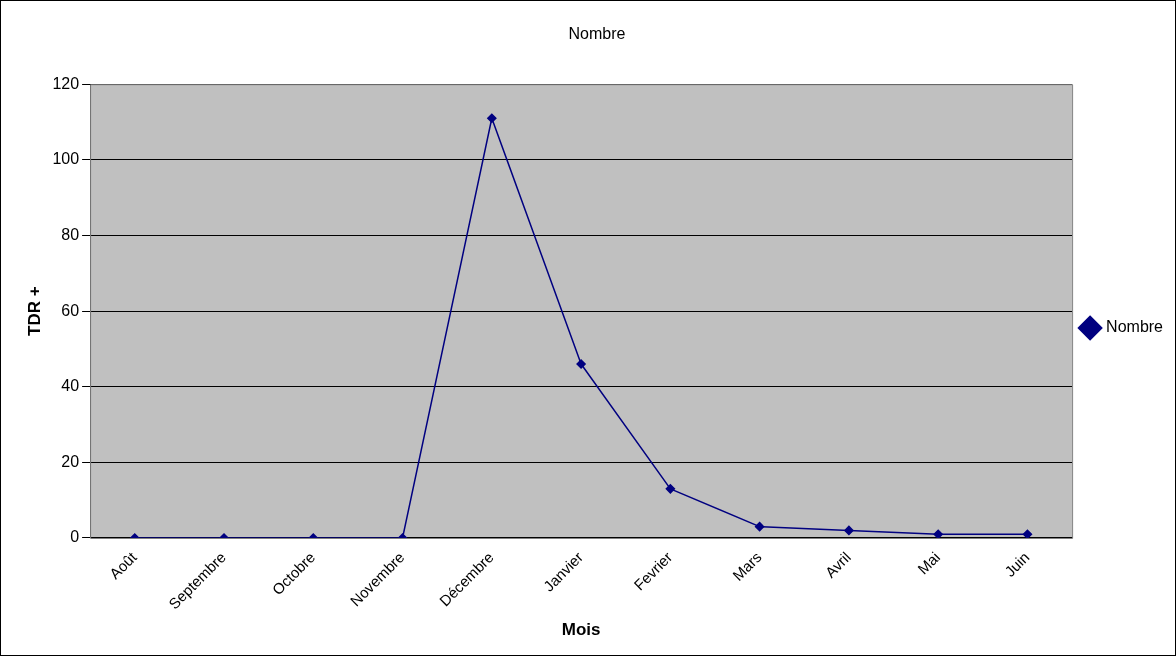 Image resolution: width=1176 pixels, height=656 pixels. Describe the element at coordinates (70, 234) in the screenshot. I see `y-tick-label: 80` at that location.